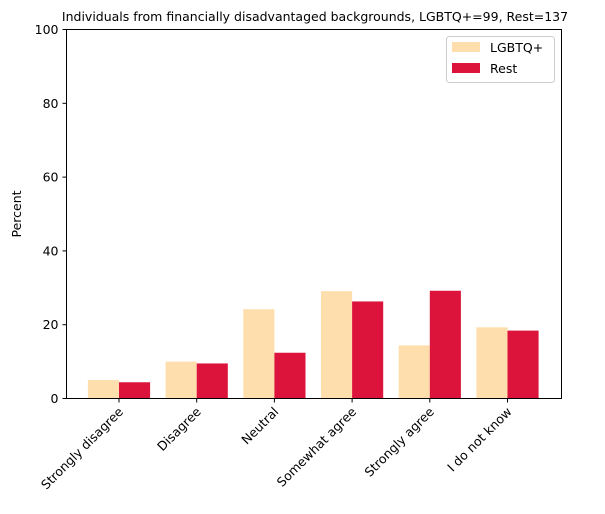 The image size is (605, 514). Describe the element at coordinates (259, 425) in the screenshot. I see `x-tick-label: Neutral` at that location.